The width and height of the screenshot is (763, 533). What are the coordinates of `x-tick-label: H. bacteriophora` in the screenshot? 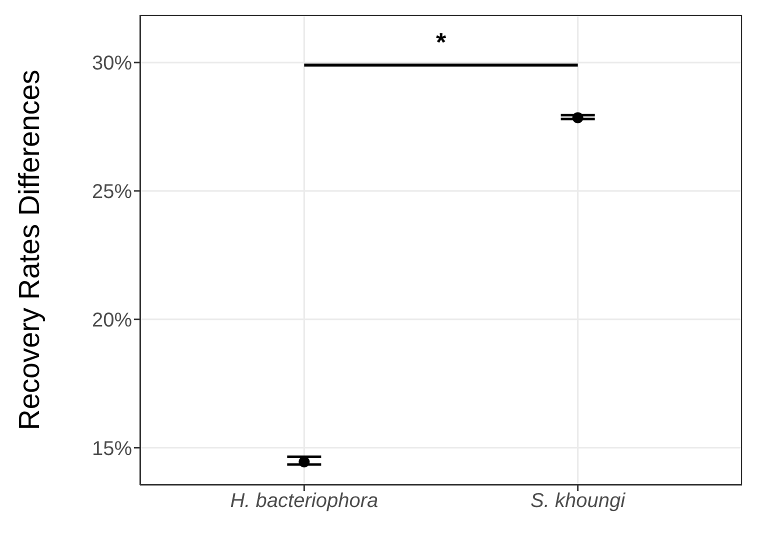 It's located at (304, 501).